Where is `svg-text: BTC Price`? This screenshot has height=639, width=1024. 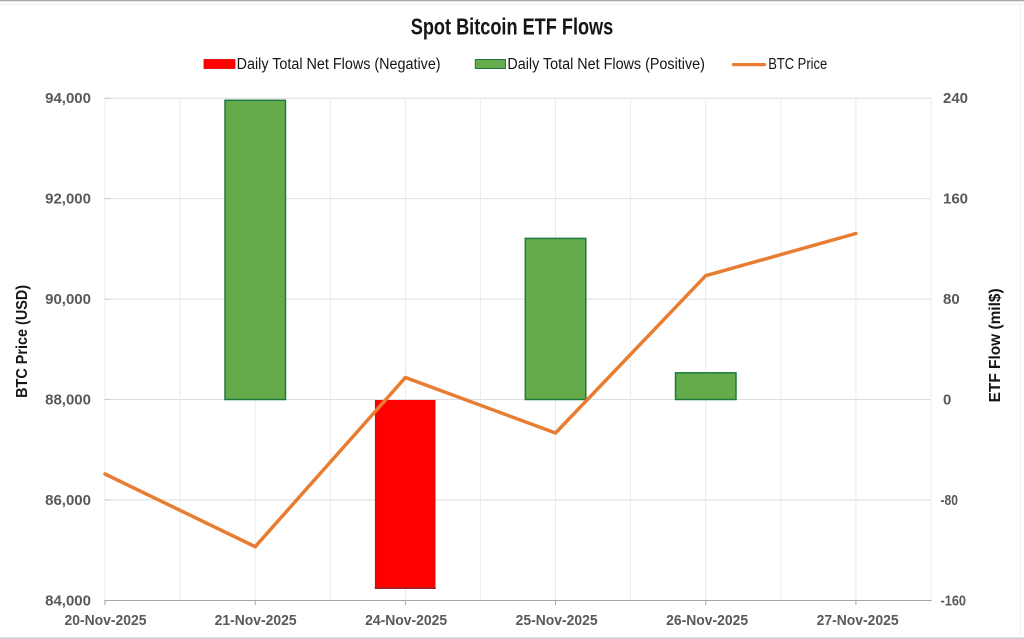 svg-text: BTC Price is located at coordinates (797, 64).